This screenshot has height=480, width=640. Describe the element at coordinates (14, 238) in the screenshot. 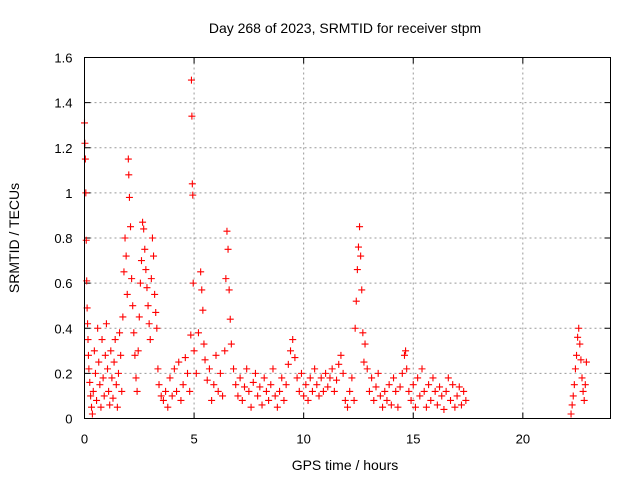

I see `y-axis-label: SRMTID / TECUs` at that location.